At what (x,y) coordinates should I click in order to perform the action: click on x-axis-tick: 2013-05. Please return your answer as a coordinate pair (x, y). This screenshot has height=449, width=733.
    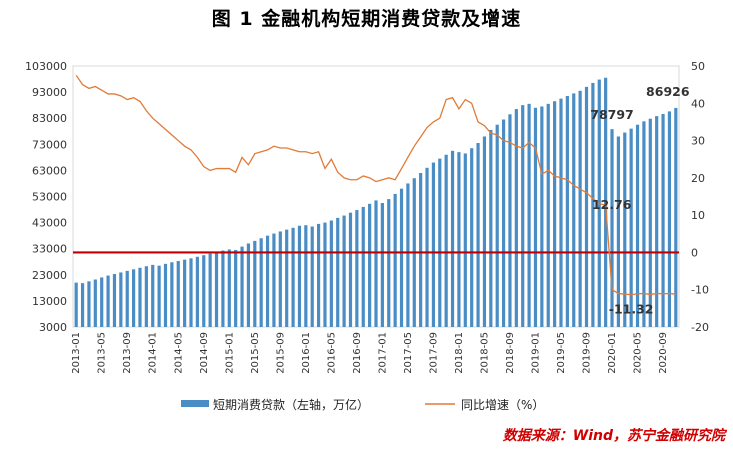
    Looking at the image, I should click on (102, 353).